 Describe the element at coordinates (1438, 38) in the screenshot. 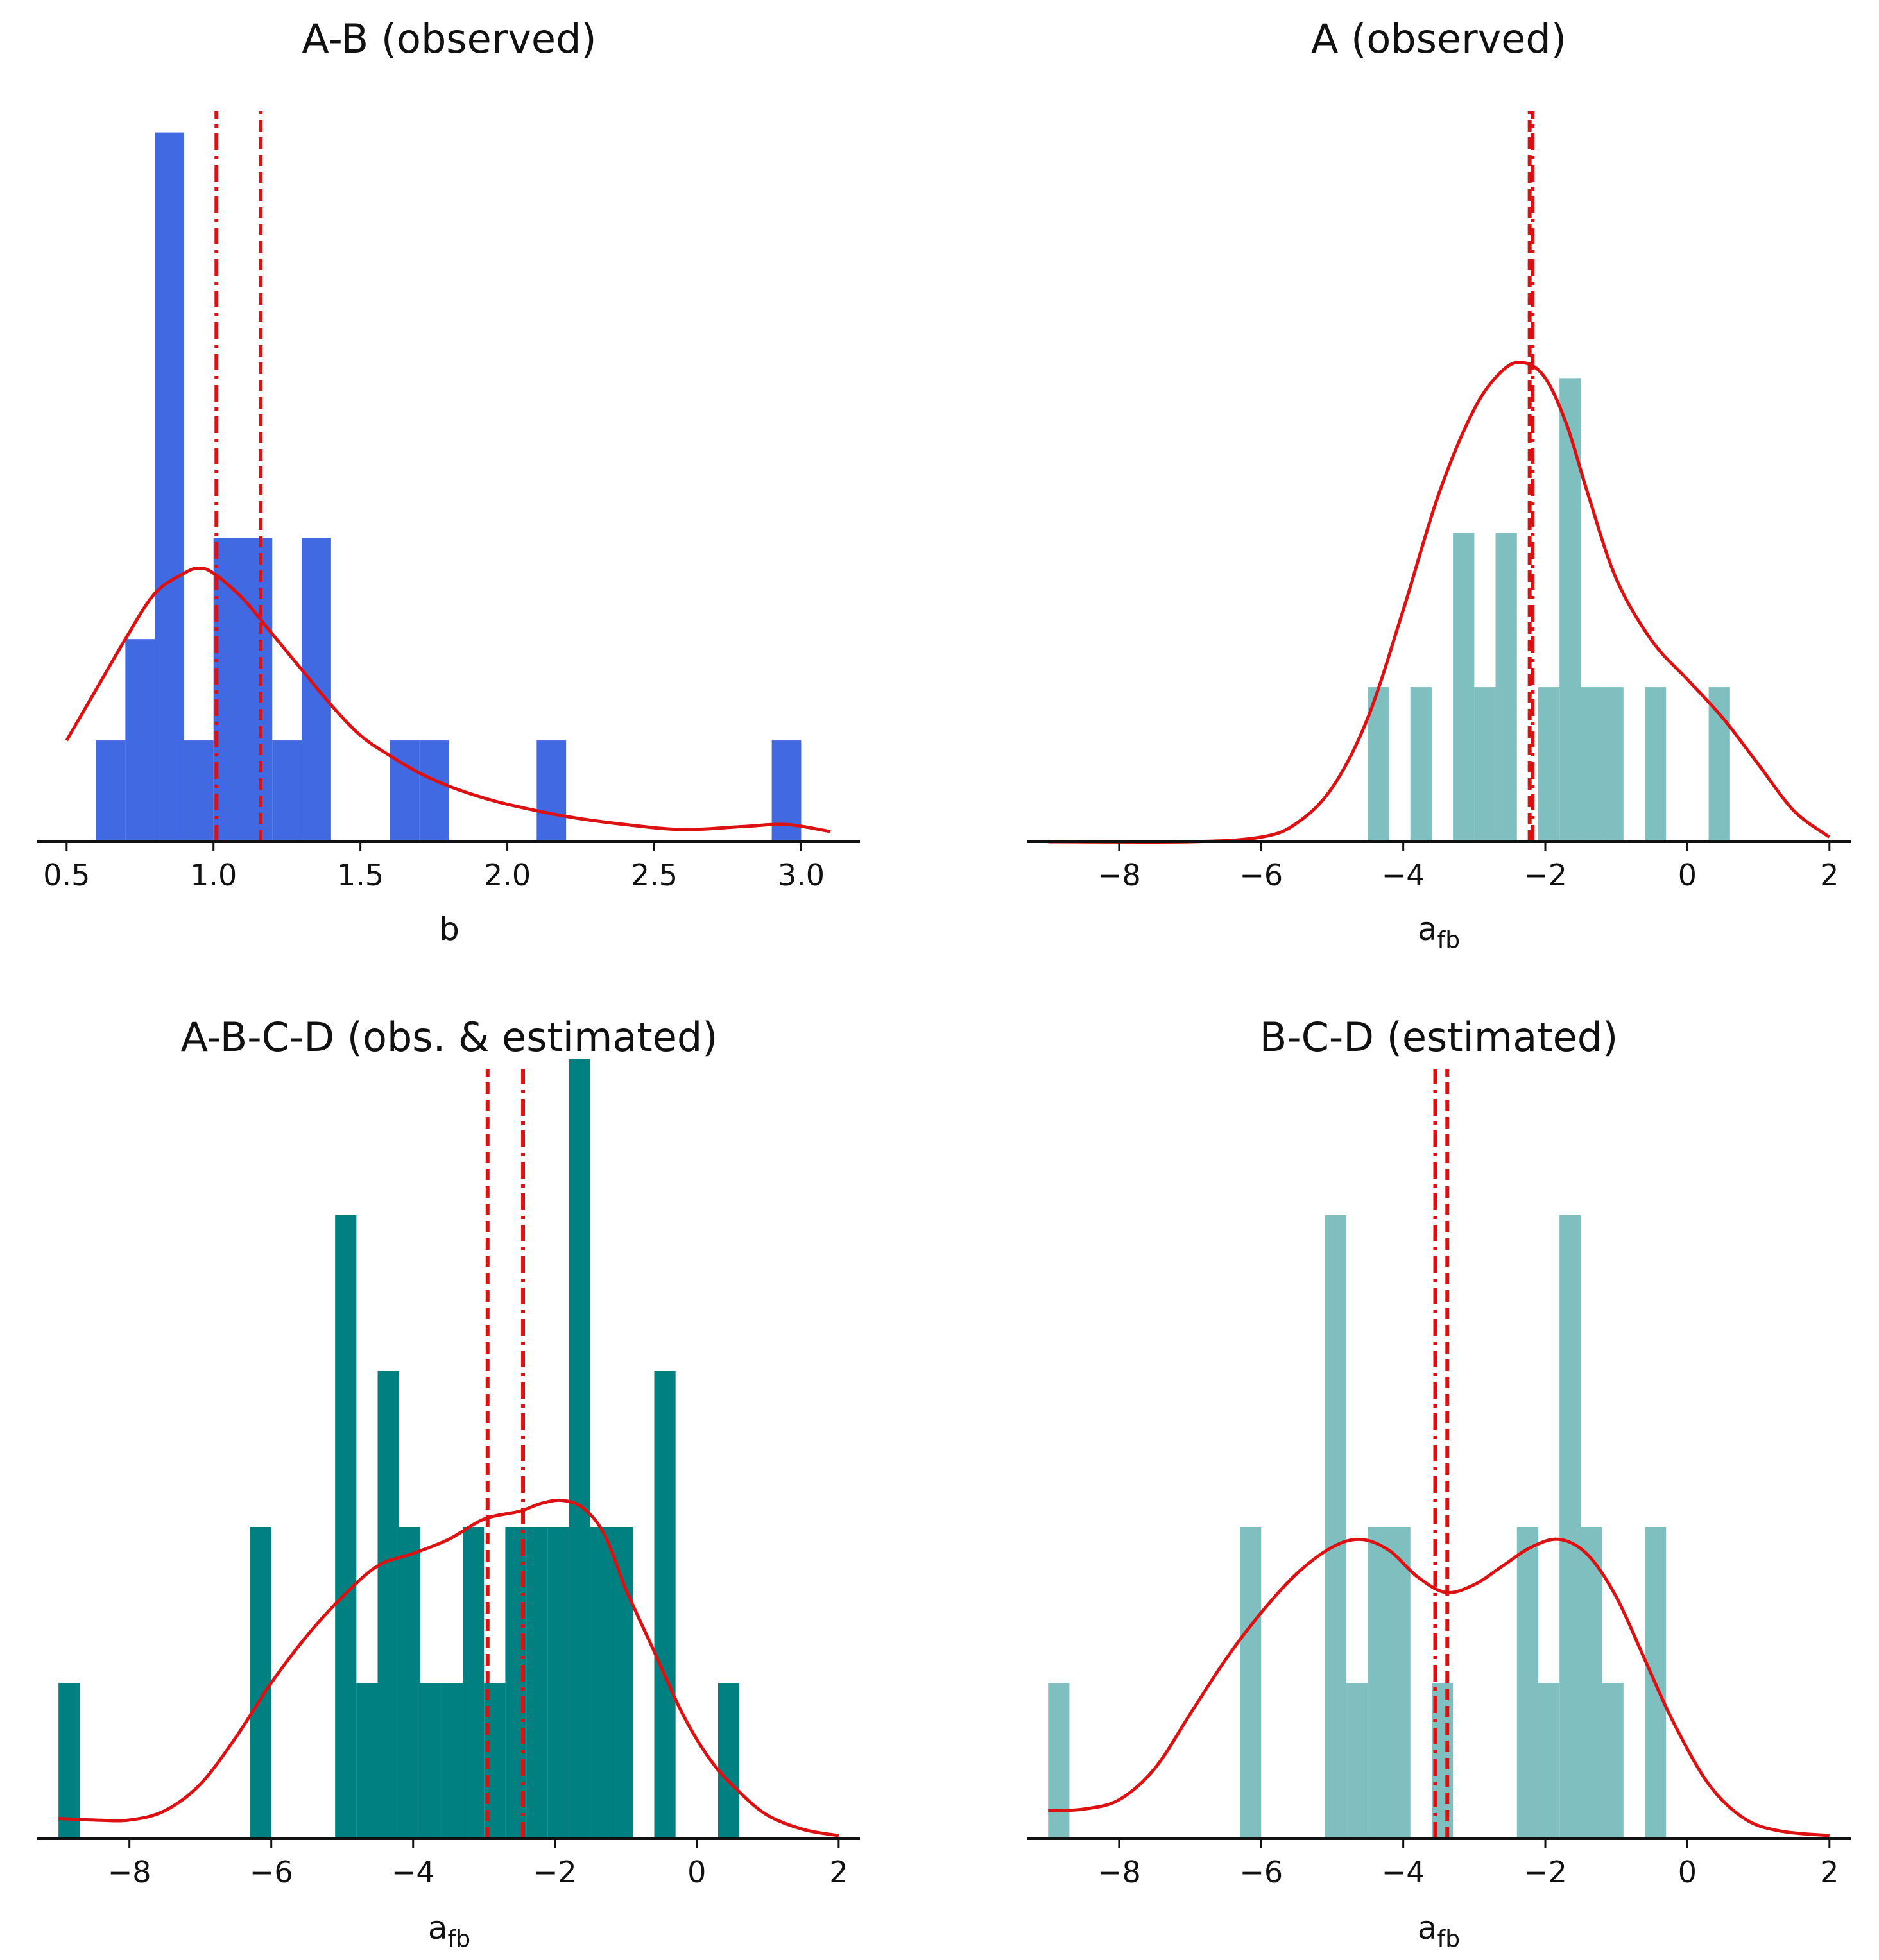

I see `panel-title: A (observed)` at that location.